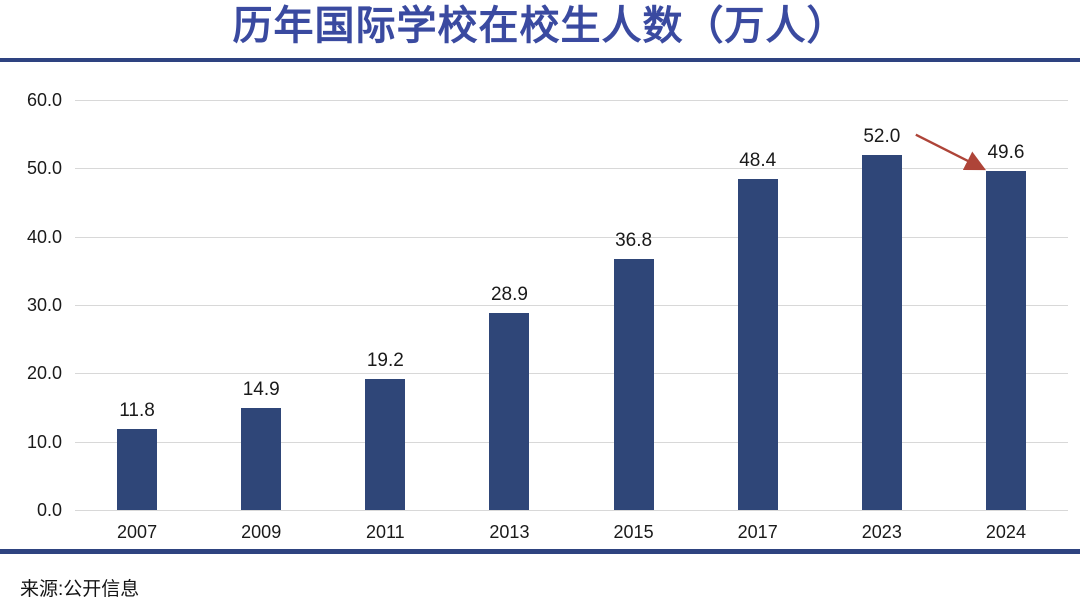  What do you see at coordinates (44, 373) in the screenshot?
I see `y-tick-label: 20.0` at bounding box center [44, 373].